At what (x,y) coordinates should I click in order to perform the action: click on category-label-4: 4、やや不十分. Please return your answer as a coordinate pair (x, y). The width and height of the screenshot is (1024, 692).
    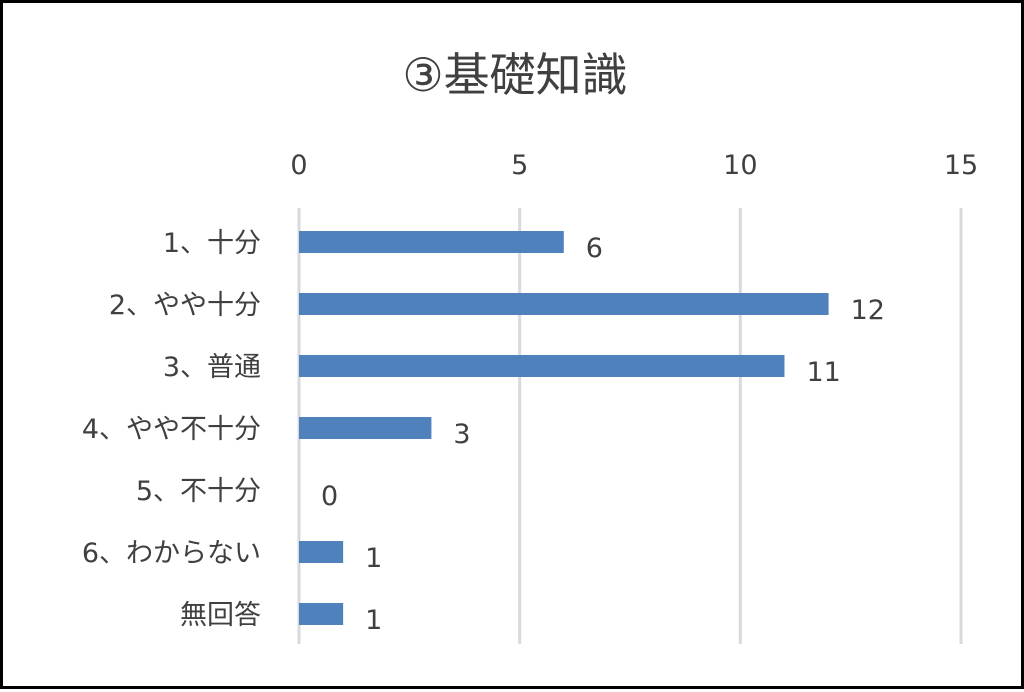
    Looking at the image, I should click on (171, 429).